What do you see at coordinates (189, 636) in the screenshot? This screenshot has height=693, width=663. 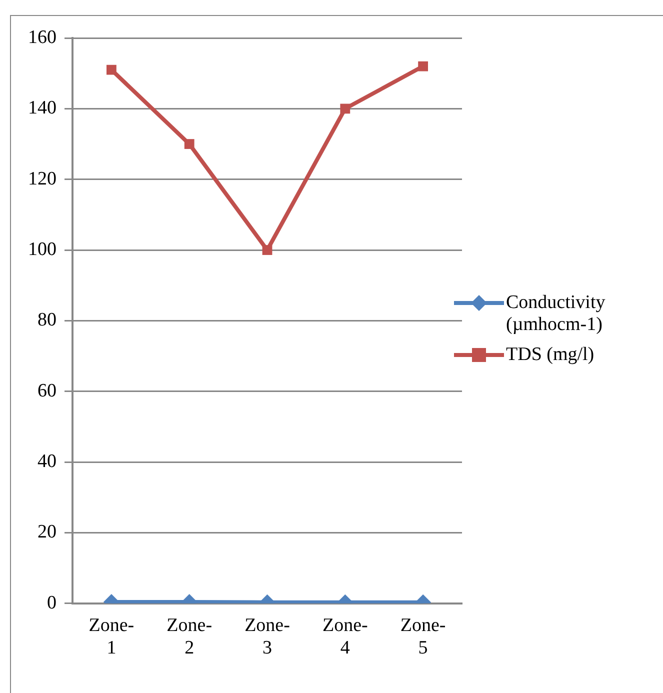 I see `x-tick-label: Zone-2` at bounding box center [189, 636].